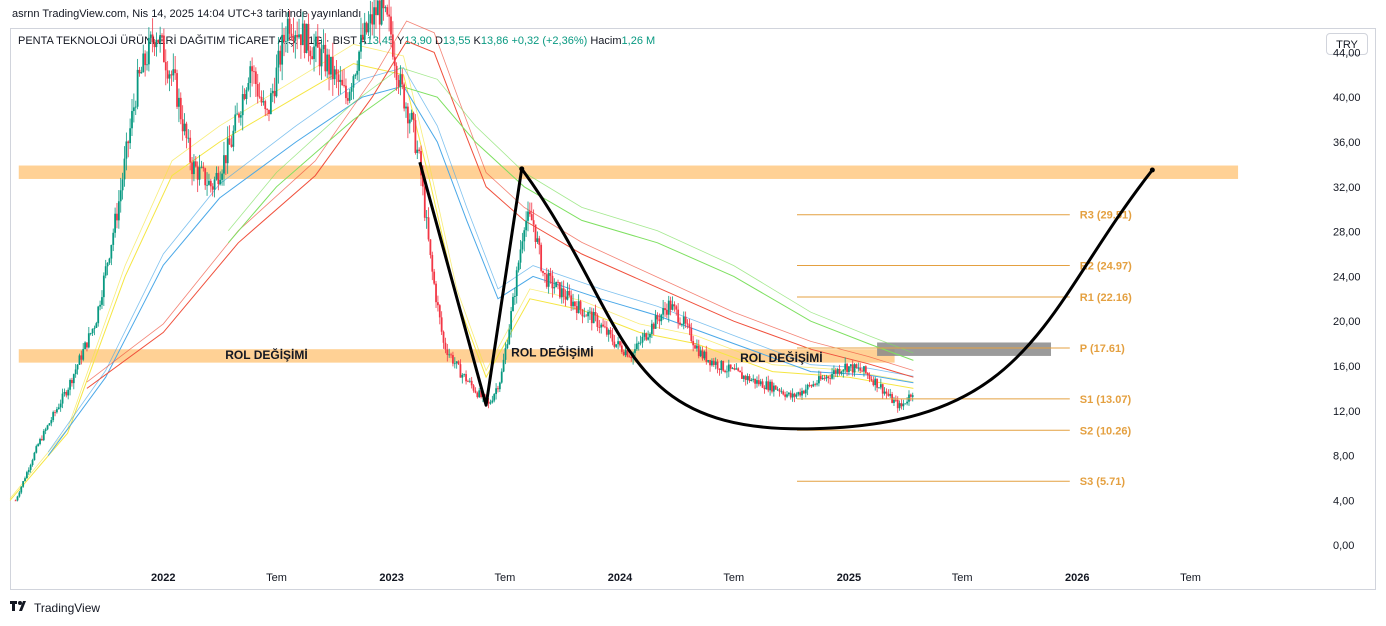  I want to click on v-pattern-line, so click(471, 284).